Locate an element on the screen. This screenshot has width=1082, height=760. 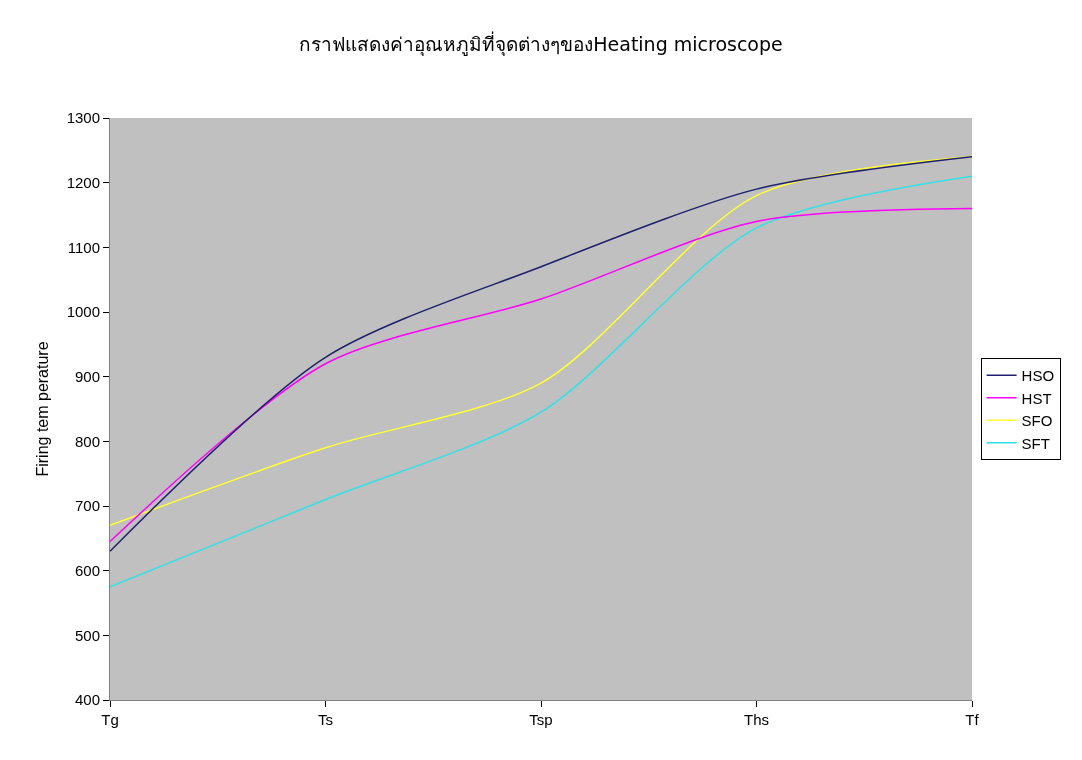
x-tick-label: Tsp is located at coordinates (541, 719).